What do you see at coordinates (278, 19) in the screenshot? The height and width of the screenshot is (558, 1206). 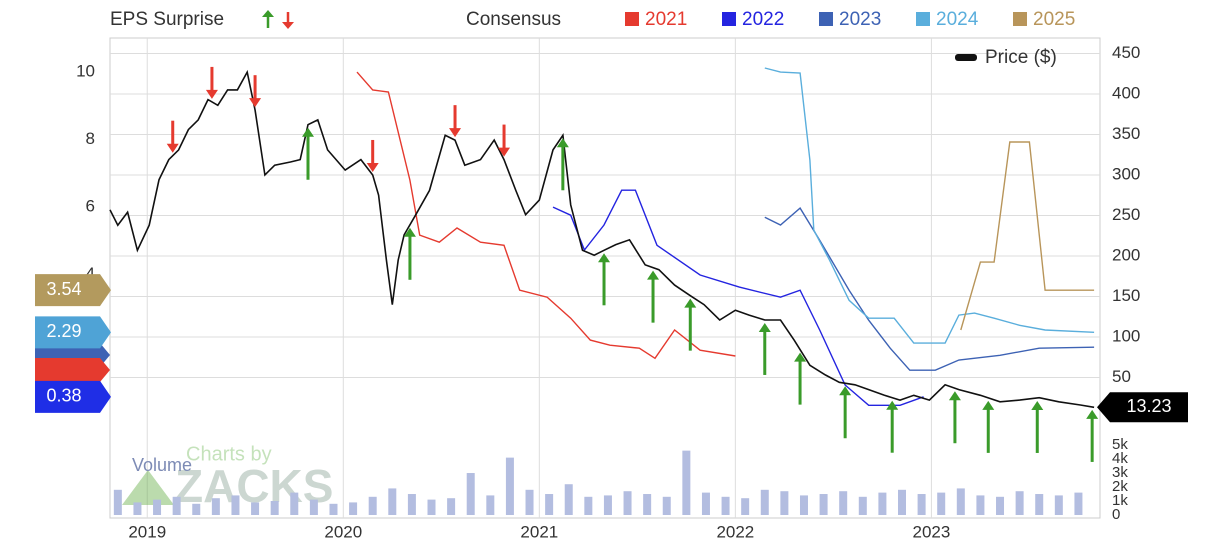 I see `legend-arrows` at bounding box center [278, 19].